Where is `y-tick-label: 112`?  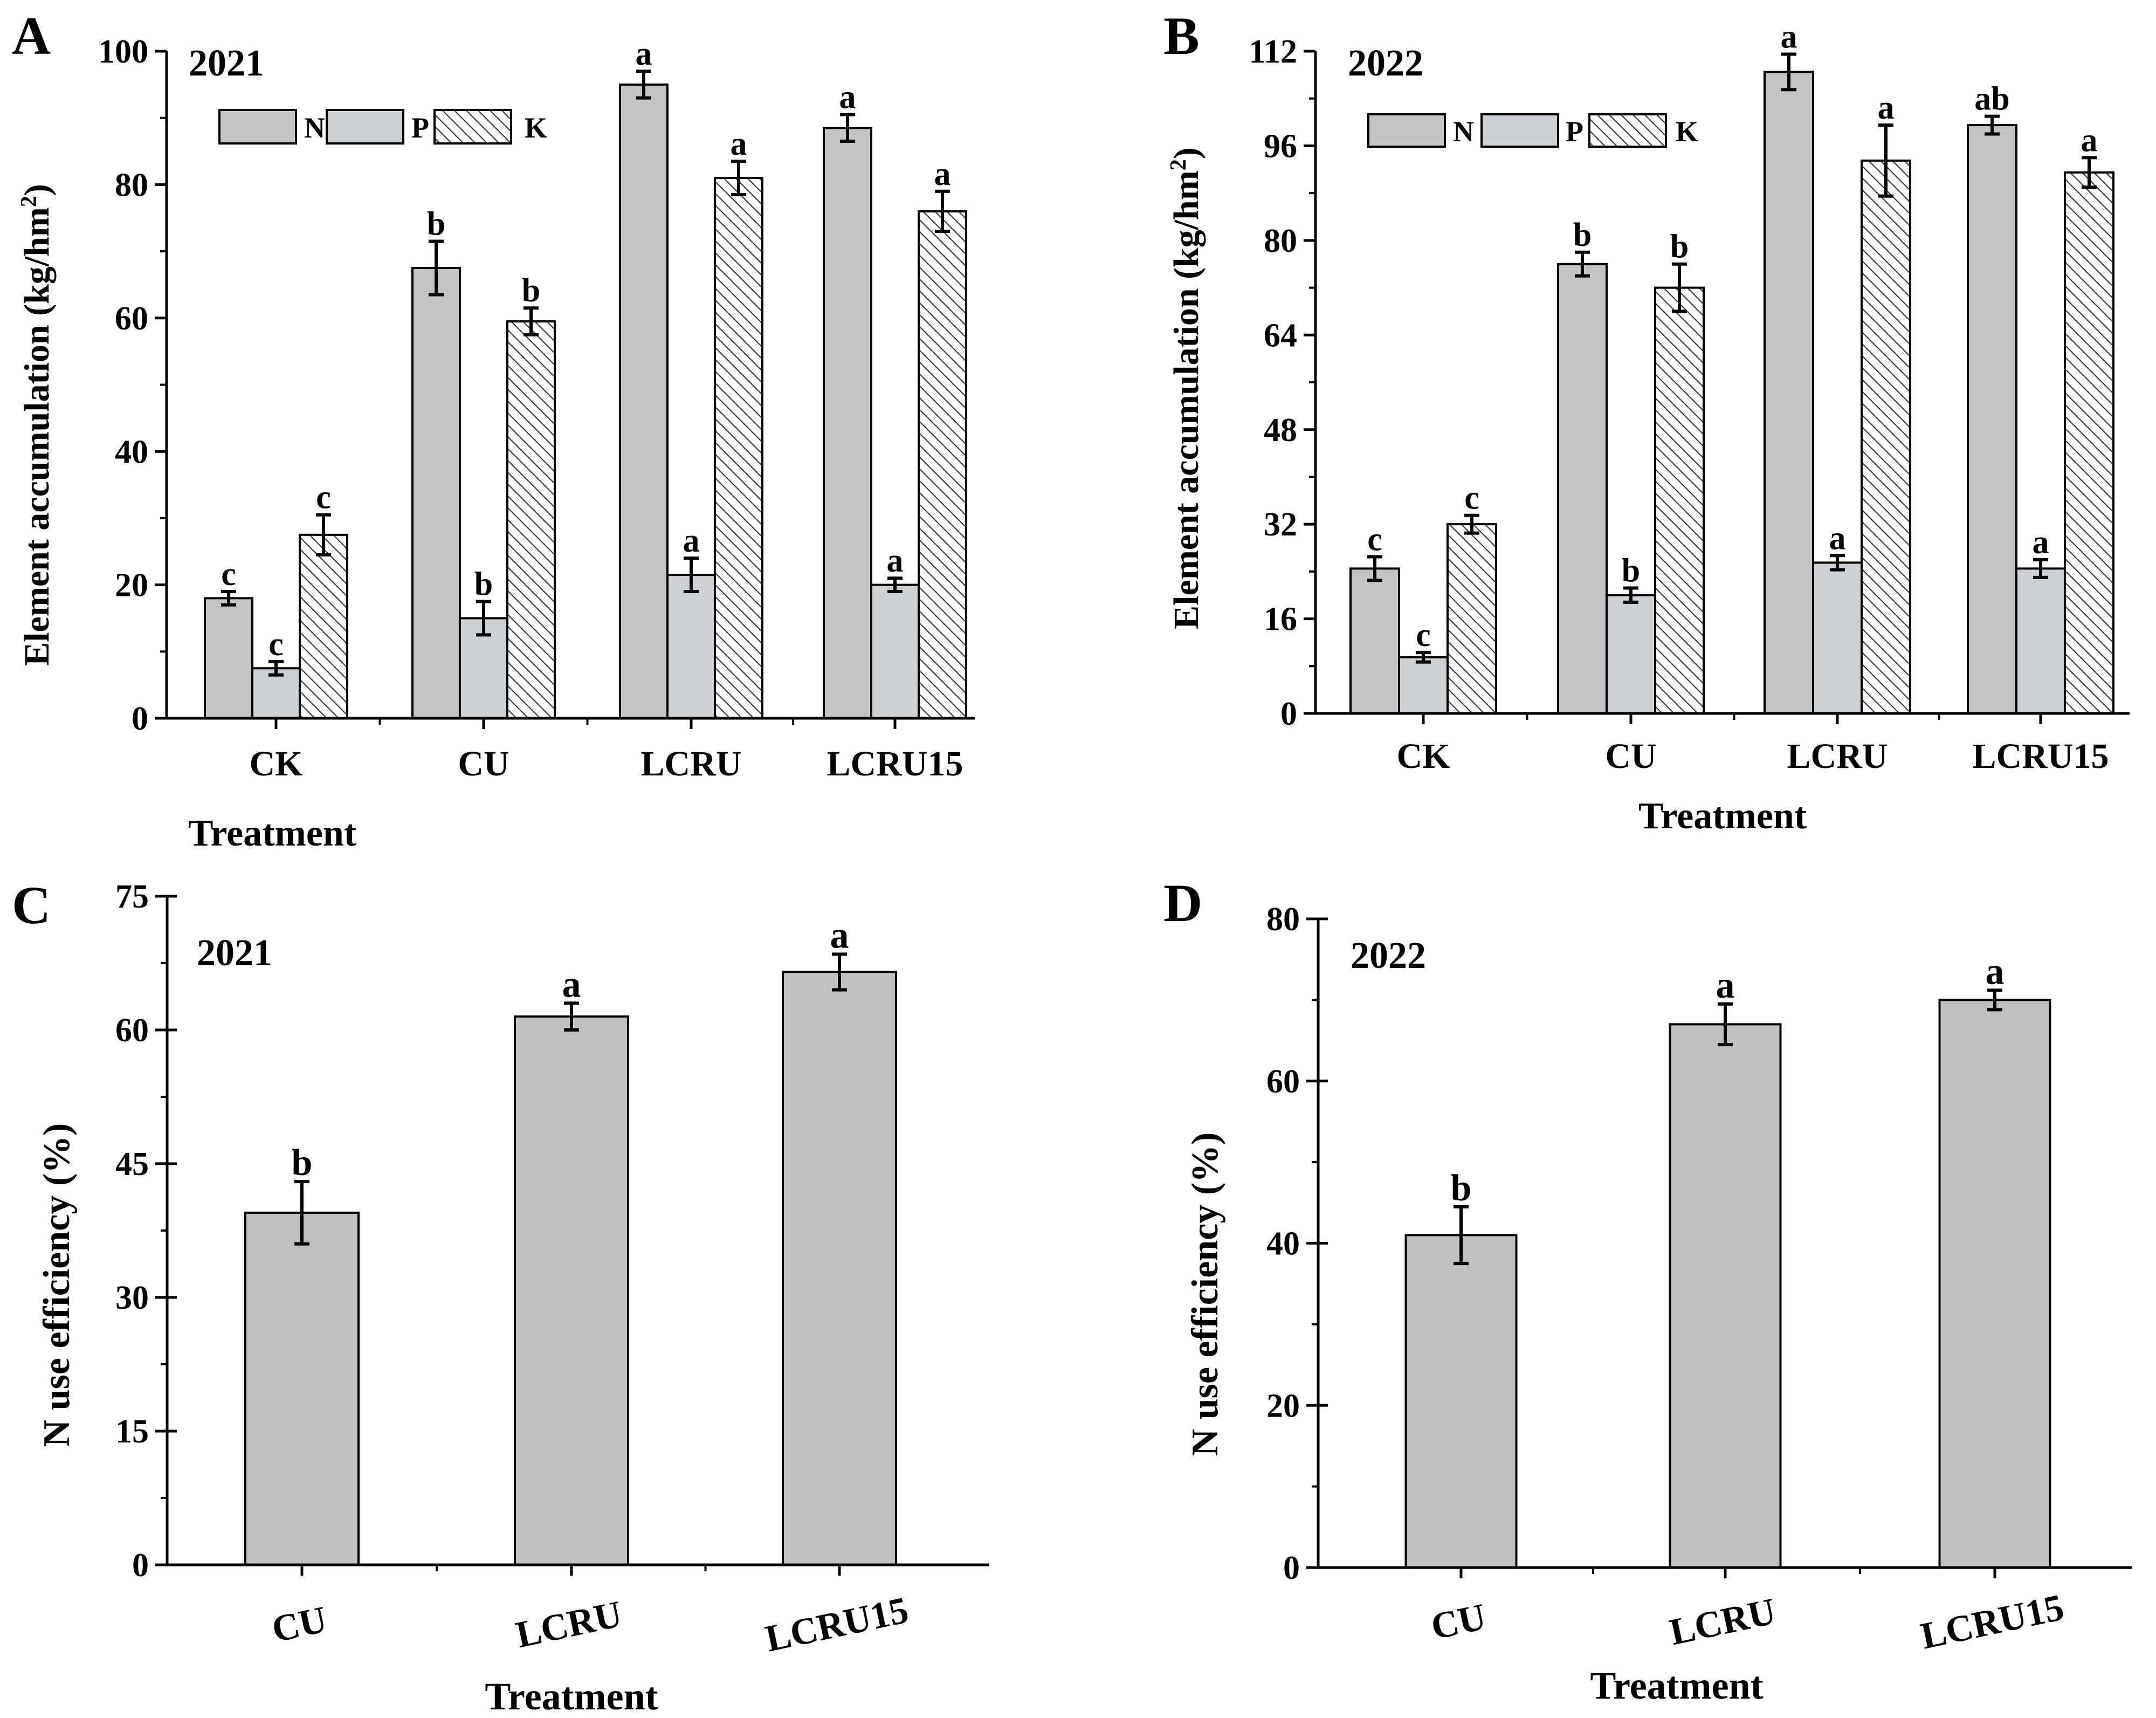 y-tick-label: 112 is located at coordinates (1273, 51).